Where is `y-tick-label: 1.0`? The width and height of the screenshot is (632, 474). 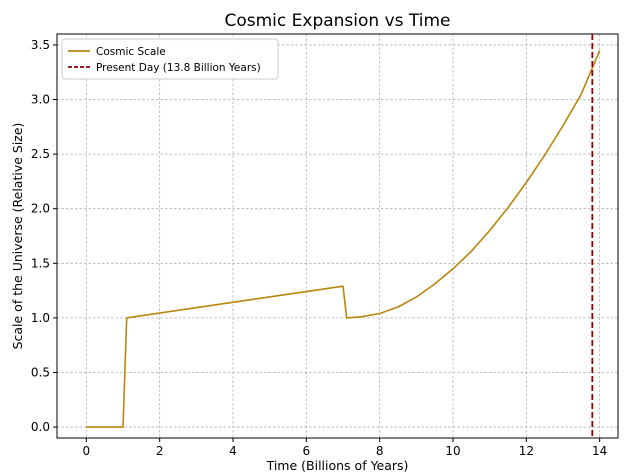 y-tick-label: 1.0 is located at coordinates (40, 318).